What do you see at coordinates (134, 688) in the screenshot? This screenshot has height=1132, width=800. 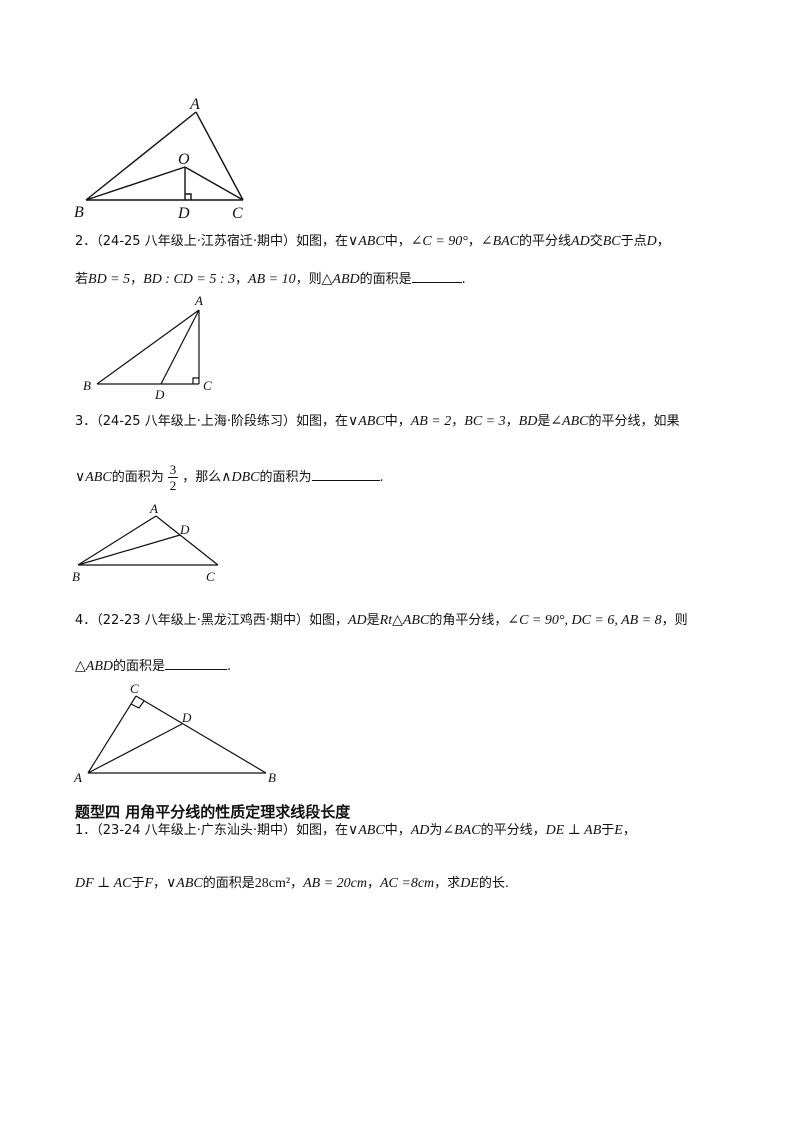 I see `fig4-label-C: C` at bounding box center [134, 688].